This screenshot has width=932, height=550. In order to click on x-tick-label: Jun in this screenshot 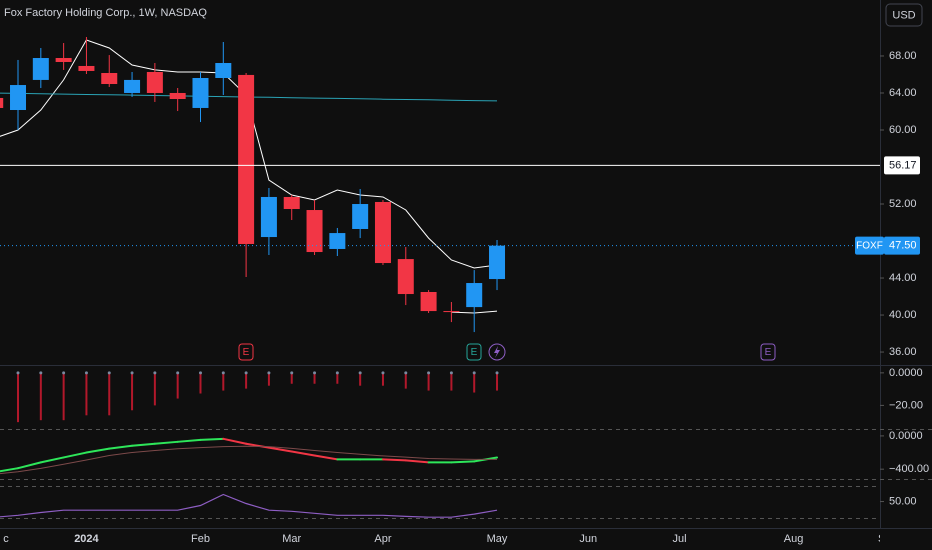, I will do `click(588, 539)`.